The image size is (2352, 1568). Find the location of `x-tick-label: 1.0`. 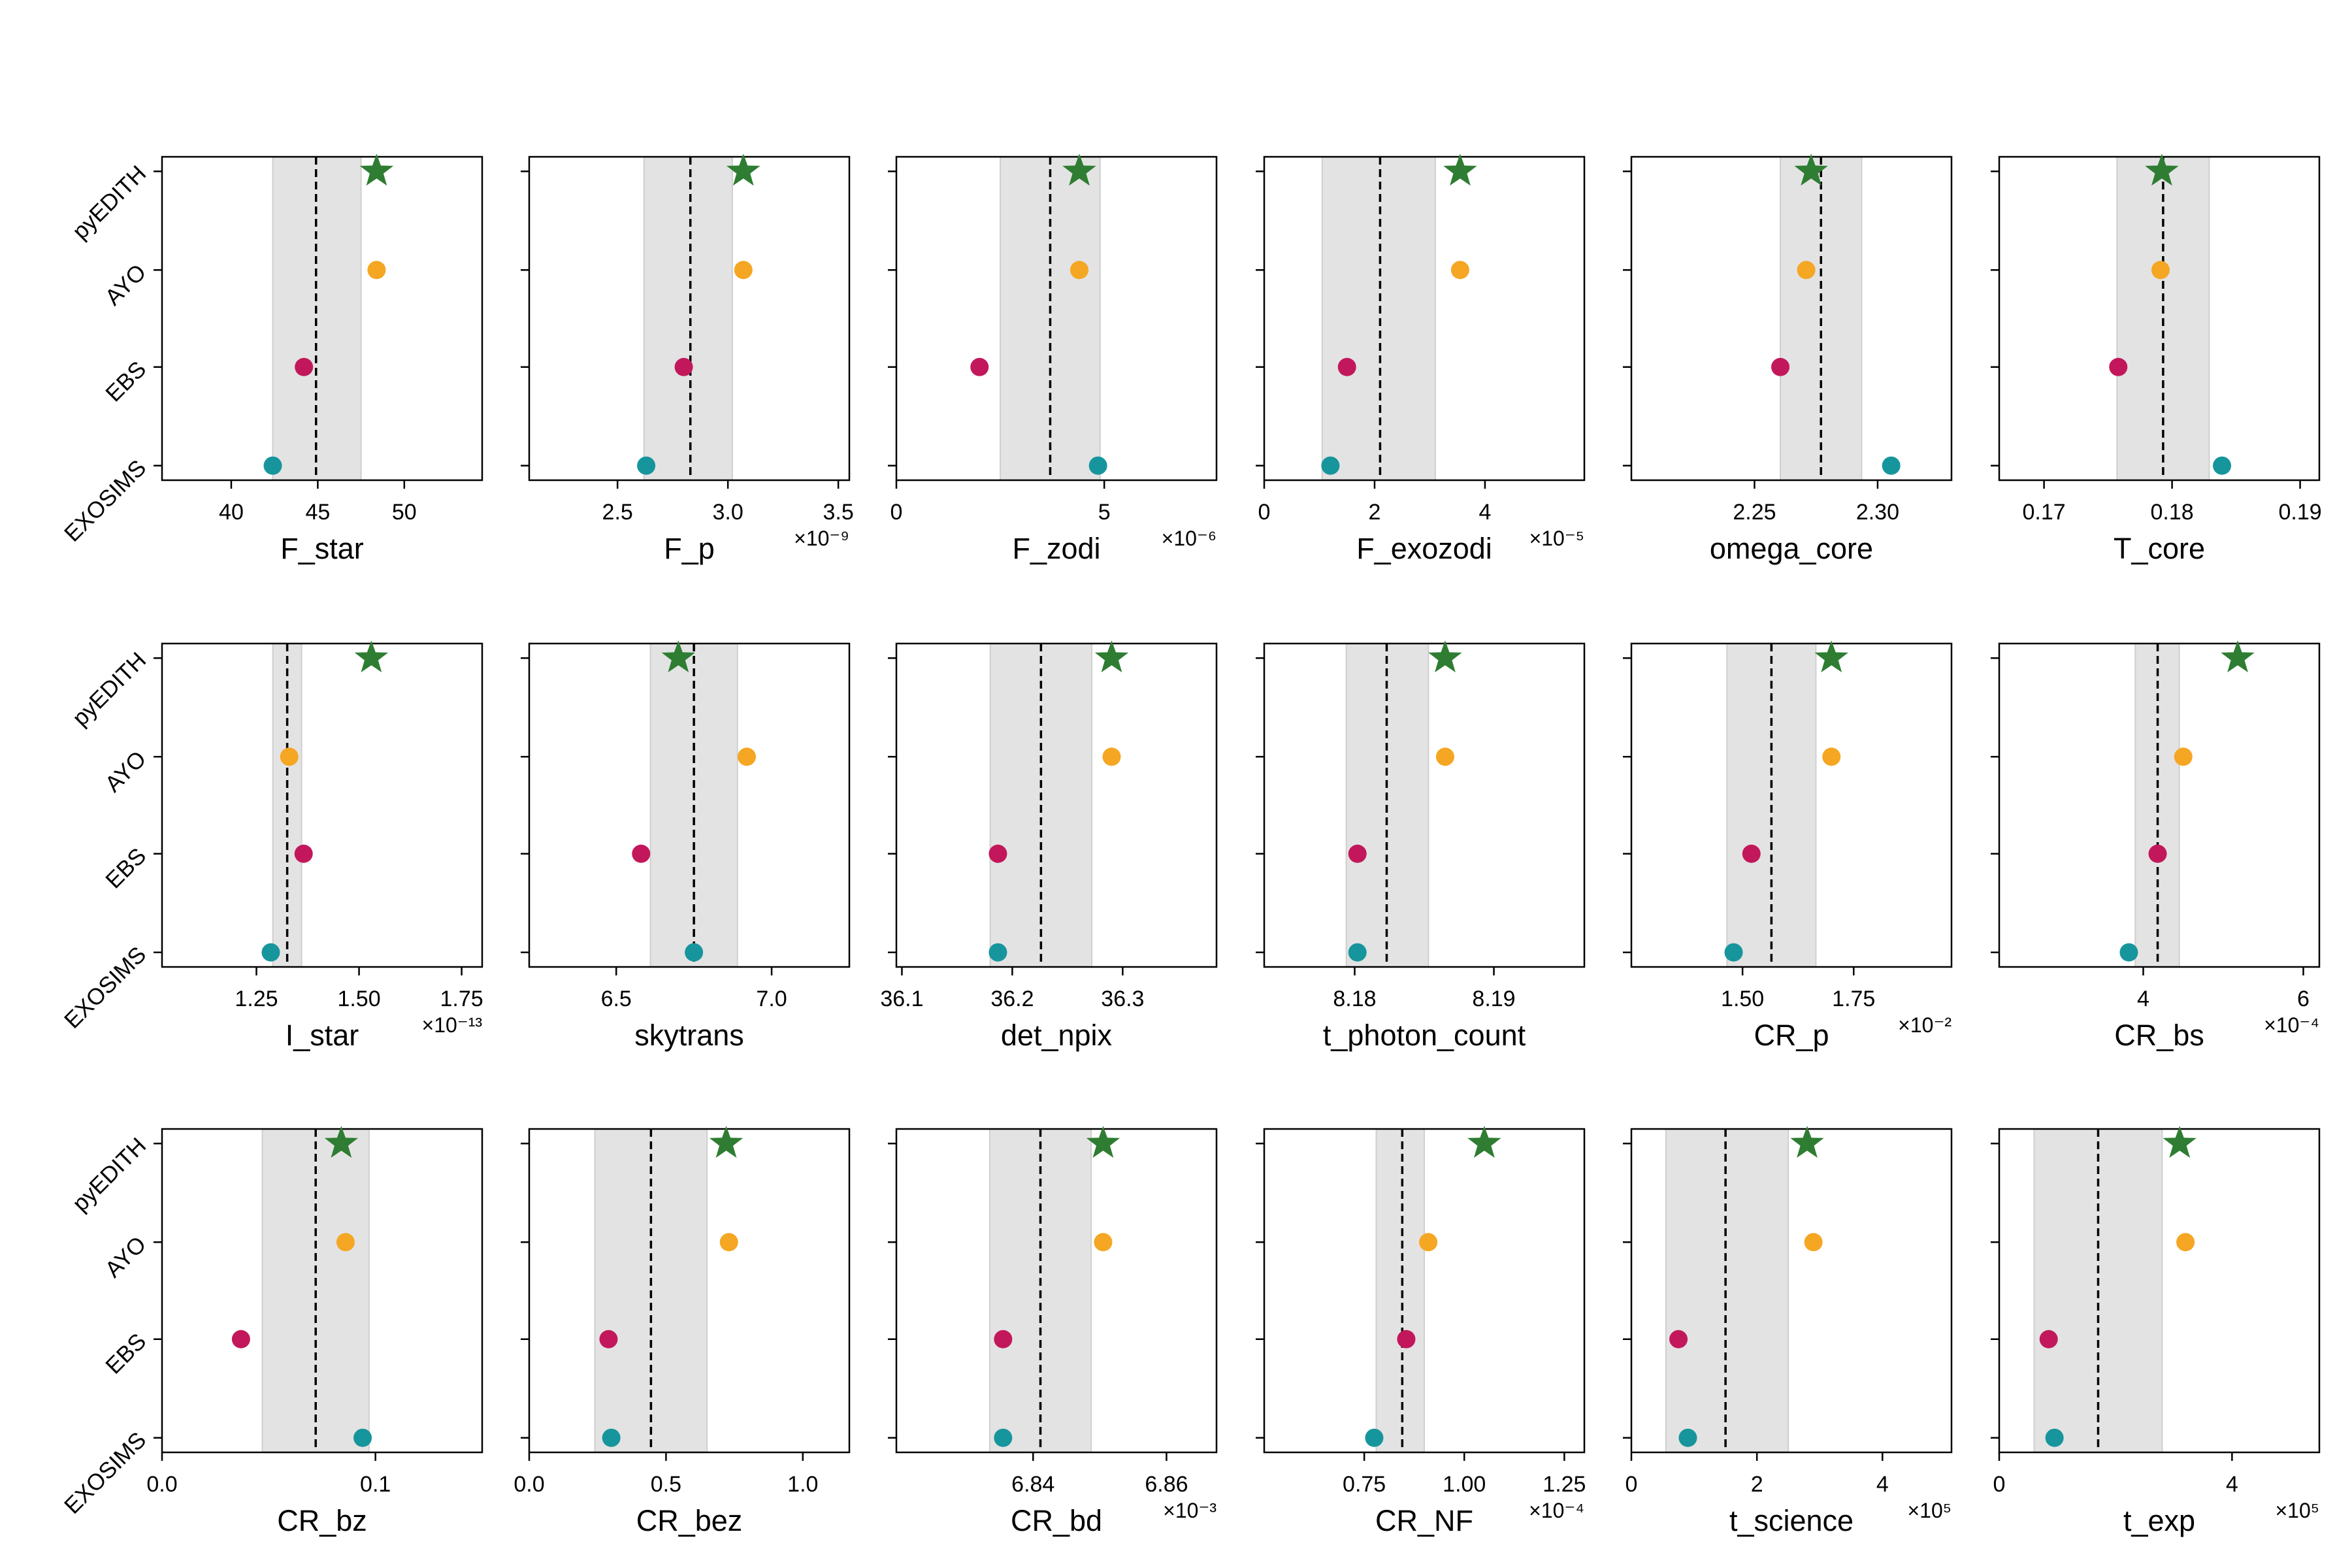

x-tick-label: 1.0 is located at coordinates (802, 1484).